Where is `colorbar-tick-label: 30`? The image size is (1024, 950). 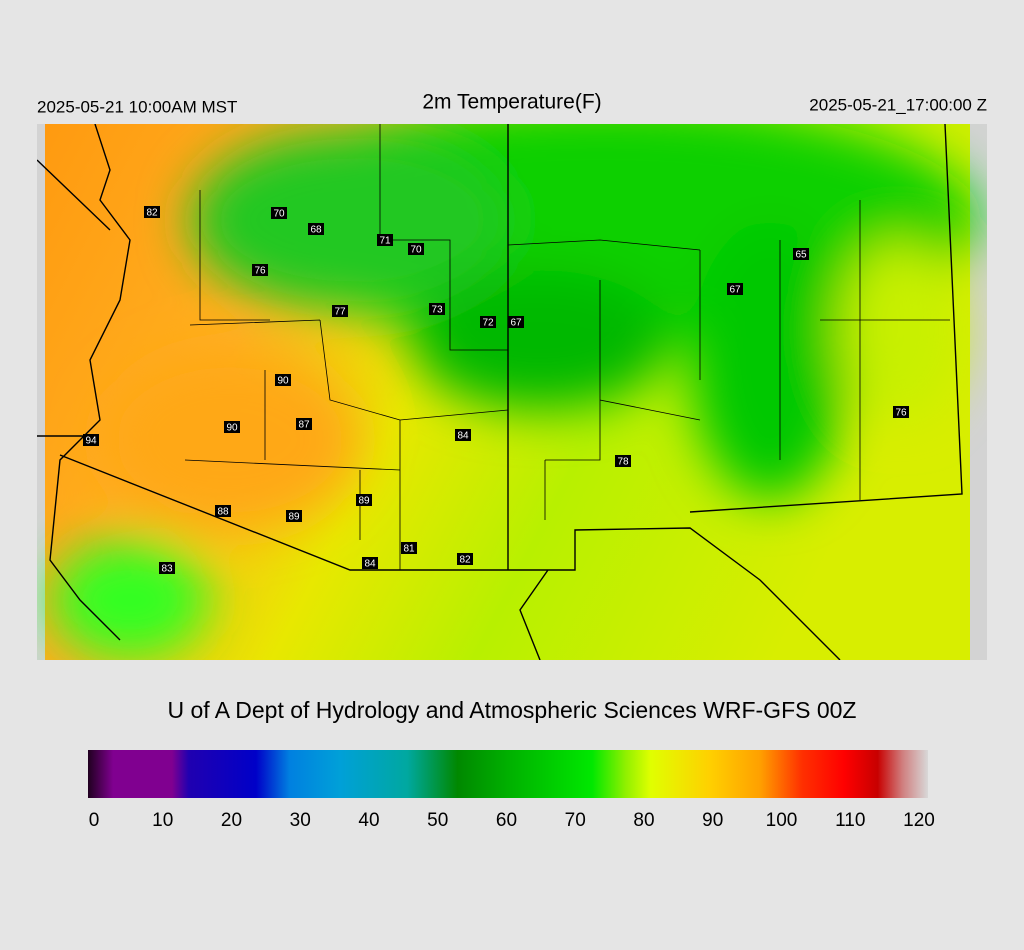 colorbar-tick-label: 30 is located at coordinates (300, 820).